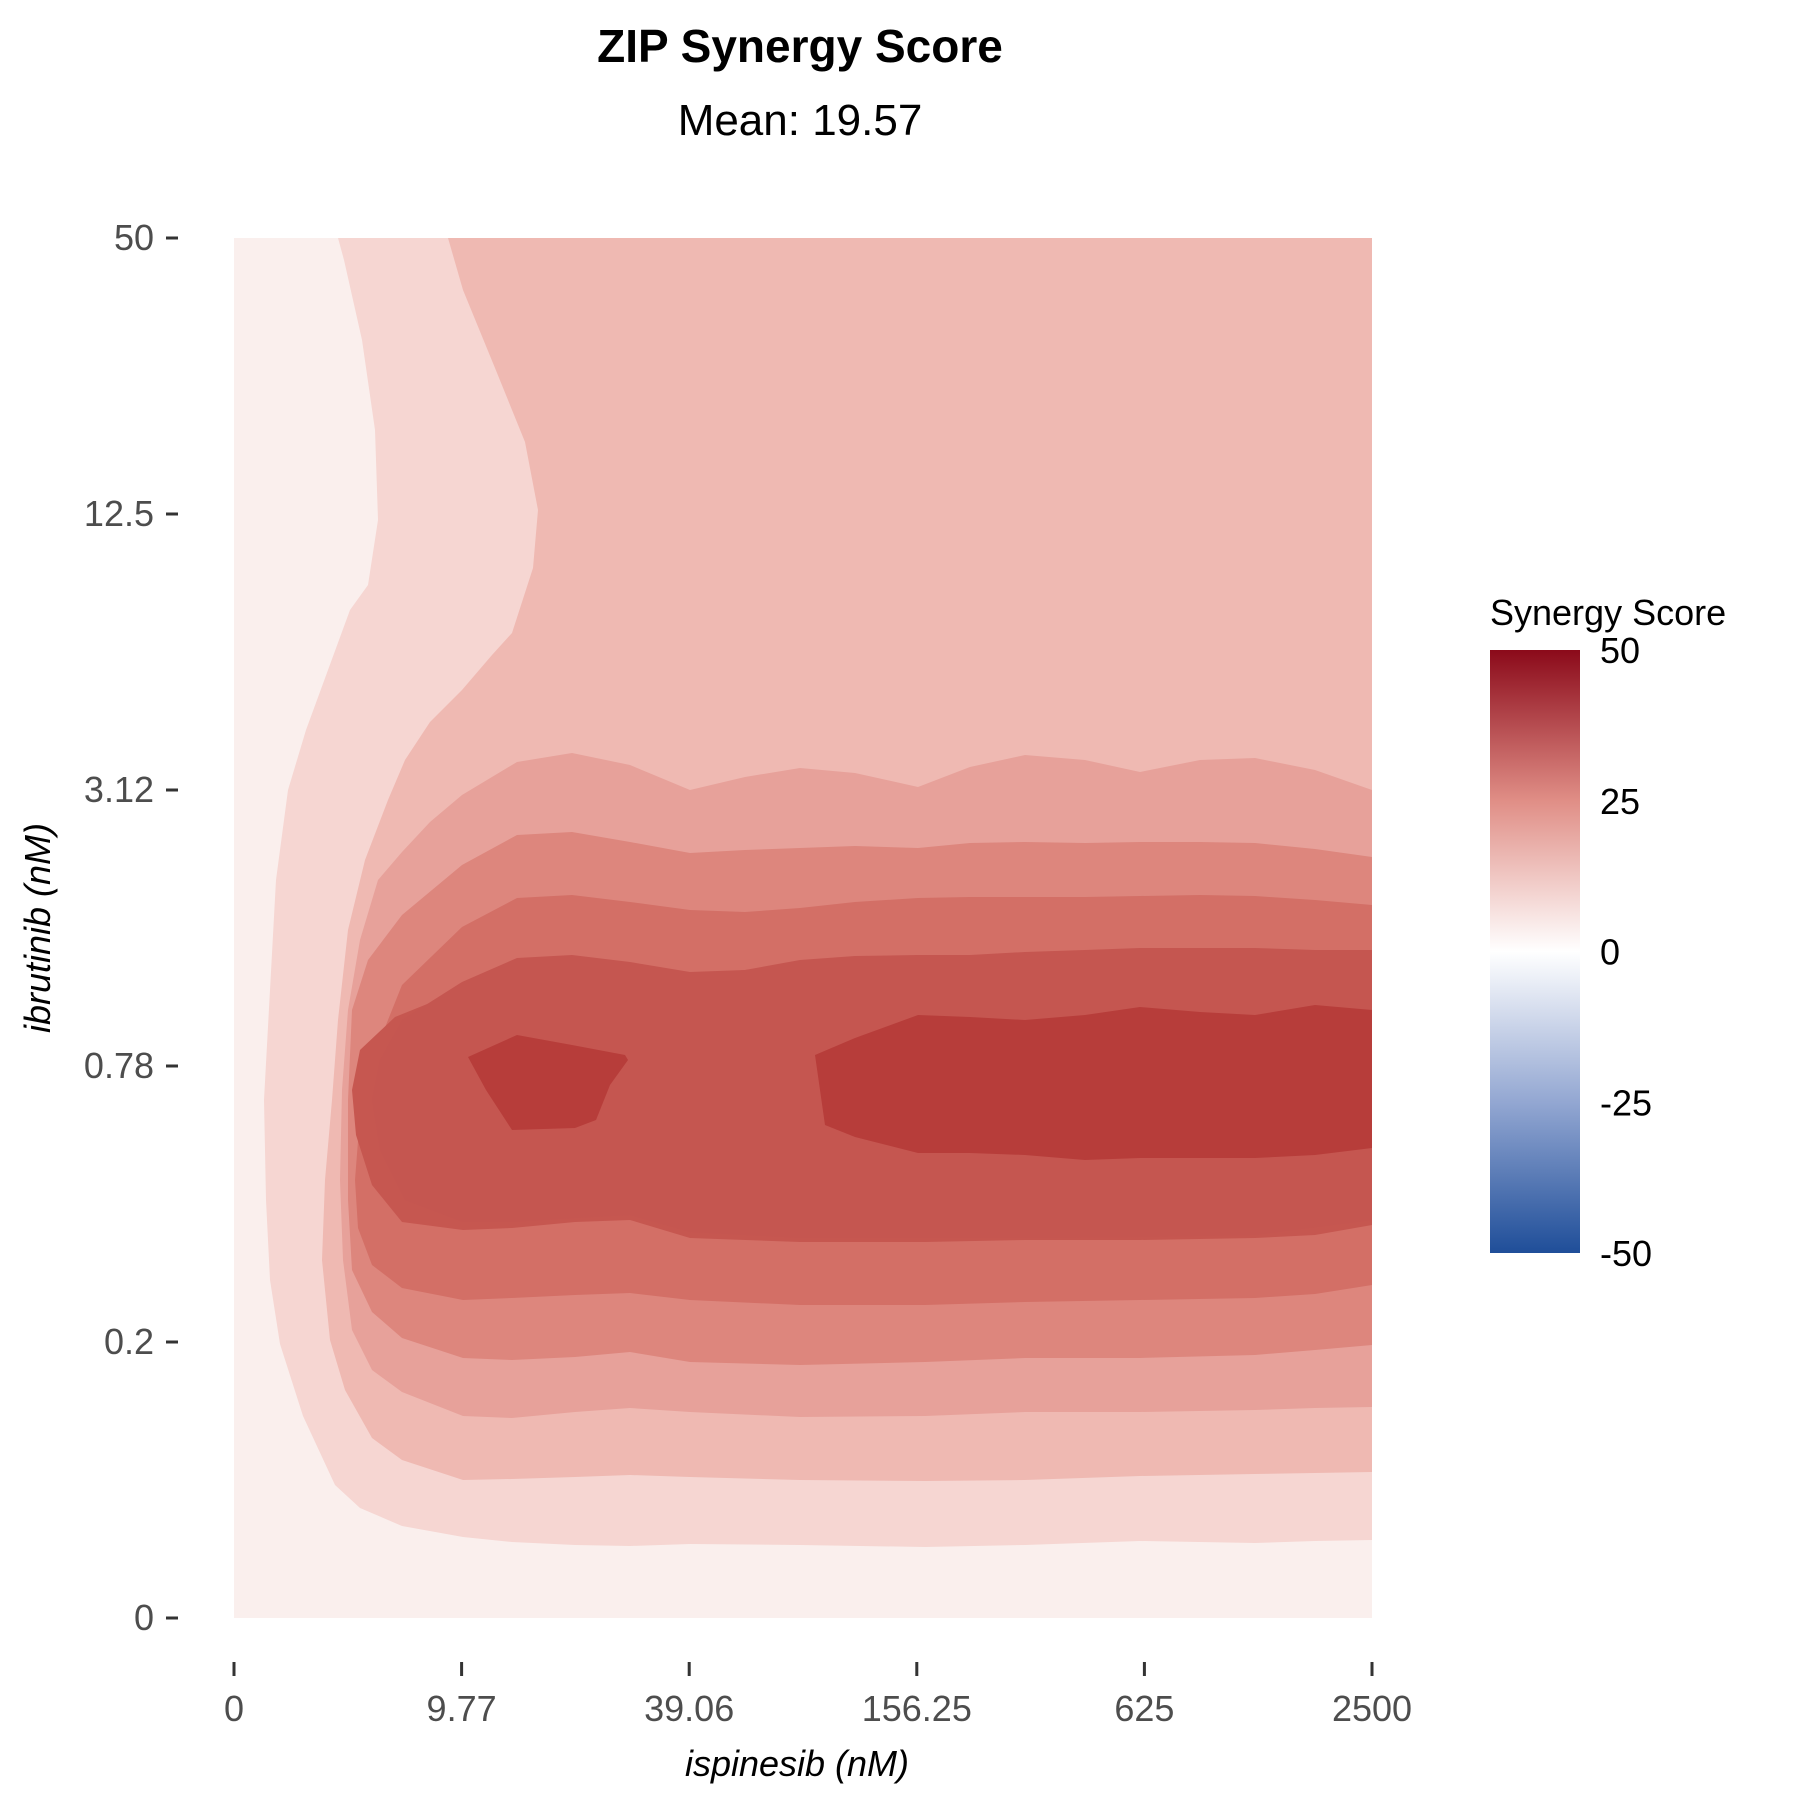 The height and width of the screenshot is (1800, 1800). I want to click on legend: Synergy Score 50 25 0 -25 -50, so click(1608, 933).